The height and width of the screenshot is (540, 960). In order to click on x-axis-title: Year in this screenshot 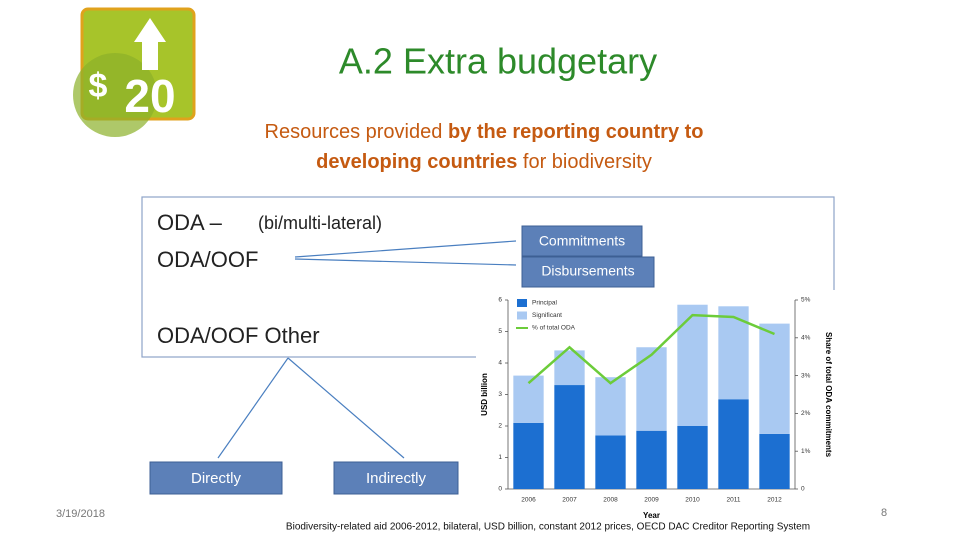, I will do `click(651, 515)`.